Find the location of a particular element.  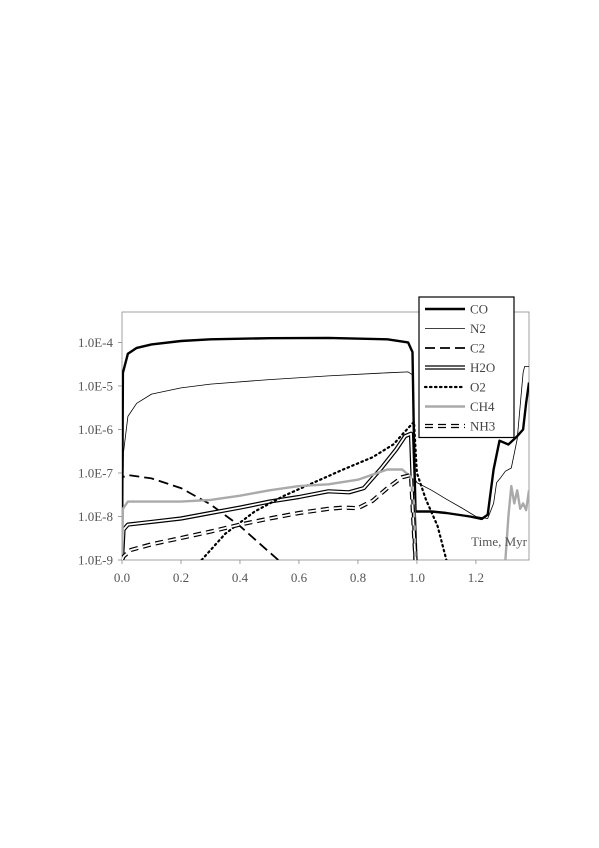

x-axis-title: Time, Myr is located at coordinates (499, 541).